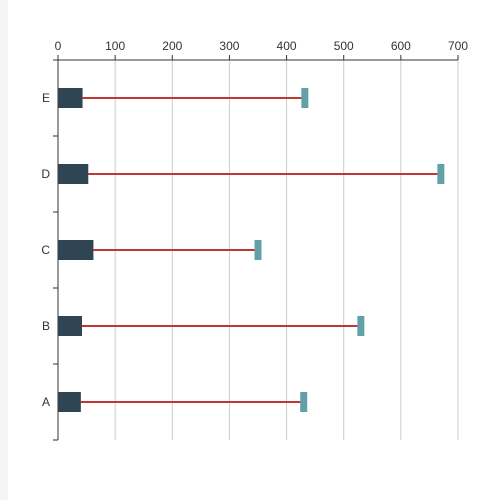 The width and height of the screenshot is (500, 500). Describe the element at coordinates (172, 46) in the screenshot. I see `x-tick-label-200: 200` at that location.